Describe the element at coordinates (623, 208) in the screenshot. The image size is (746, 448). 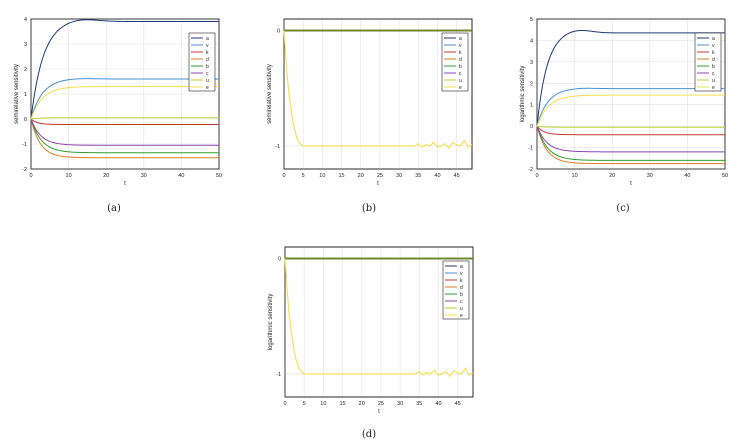
I see `panel-caption: (c)` at that location.